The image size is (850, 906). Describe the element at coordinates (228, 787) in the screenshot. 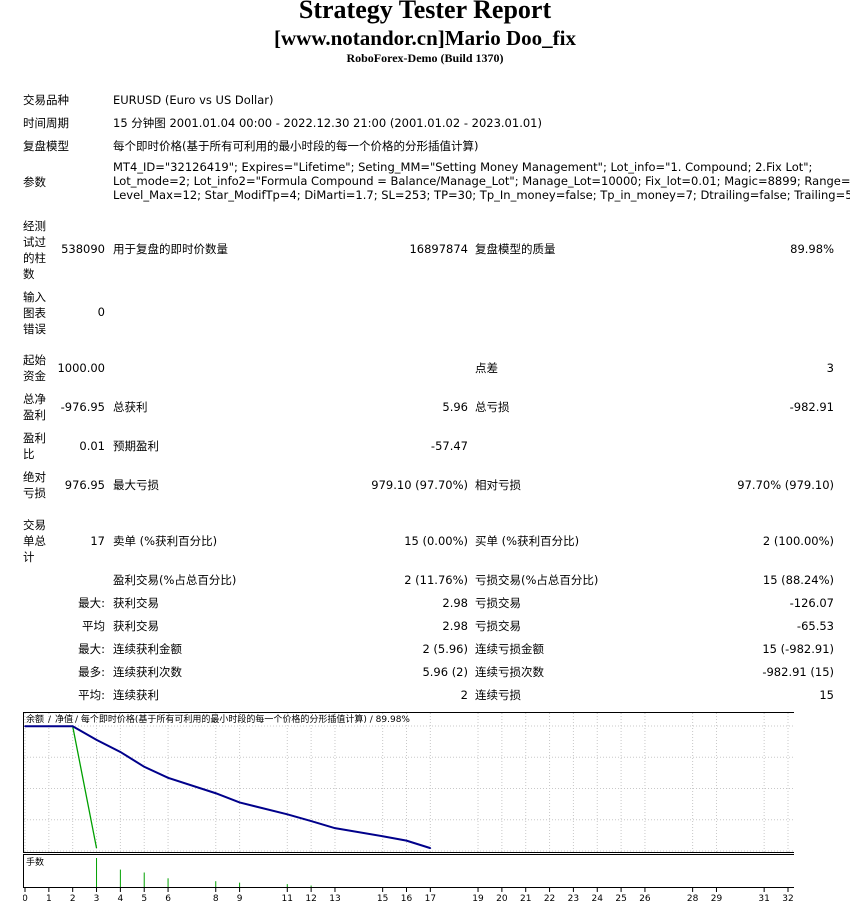

I see `balance-line` at that location.